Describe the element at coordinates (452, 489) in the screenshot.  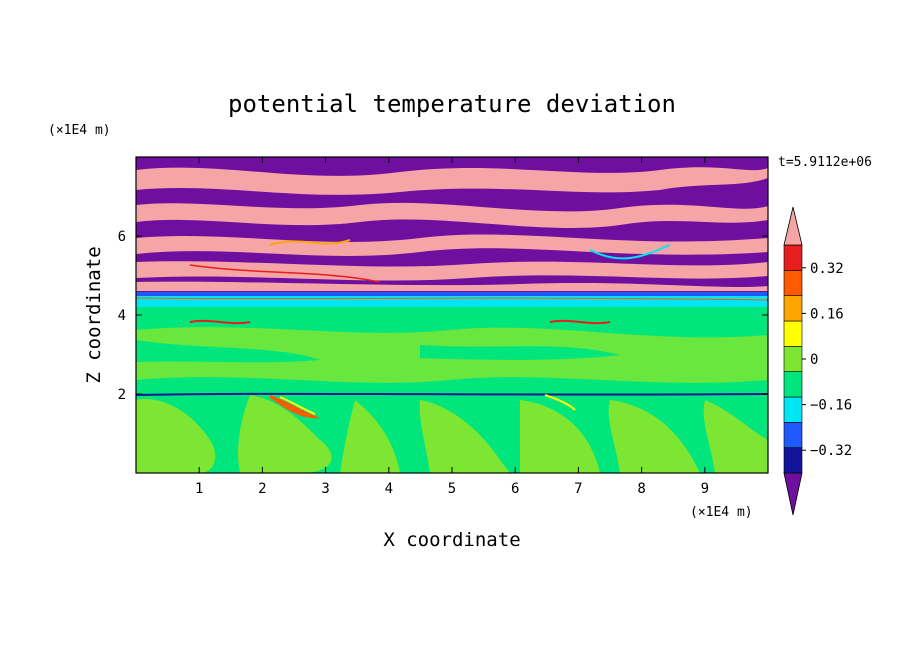
I see `x-tick-label: 5` at that location.